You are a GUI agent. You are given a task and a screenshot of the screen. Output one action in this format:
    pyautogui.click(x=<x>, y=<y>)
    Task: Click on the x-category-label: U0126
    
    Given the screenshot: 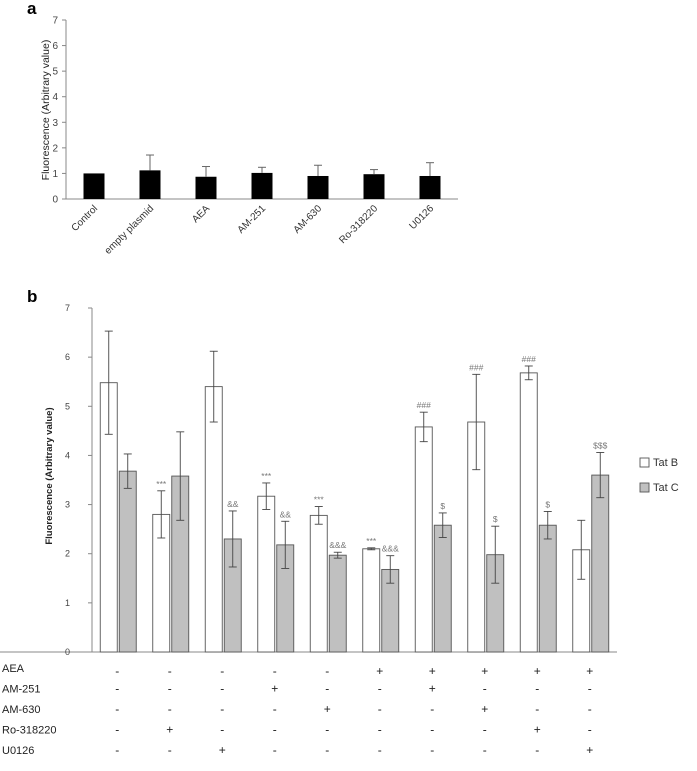 What is the action you would take?
    pyautogui.click(x=422, y=217)
    